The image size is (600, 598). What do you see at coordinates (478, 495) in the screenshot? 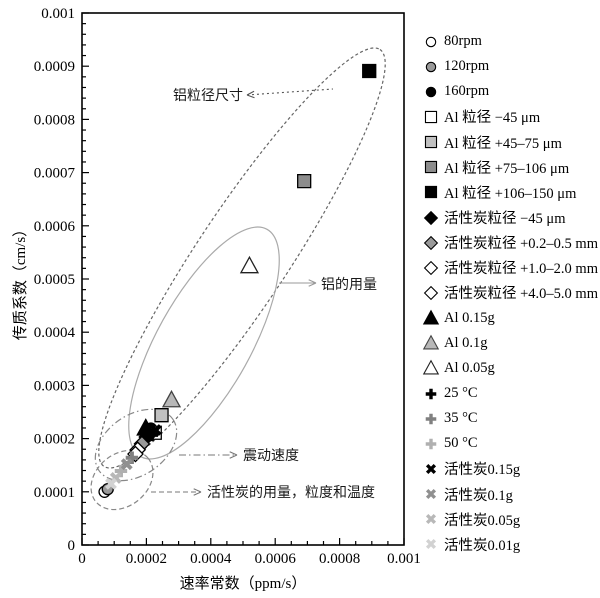
I see `legend-item-label: 活性炭0.1g` at bounding box center [478, 495].